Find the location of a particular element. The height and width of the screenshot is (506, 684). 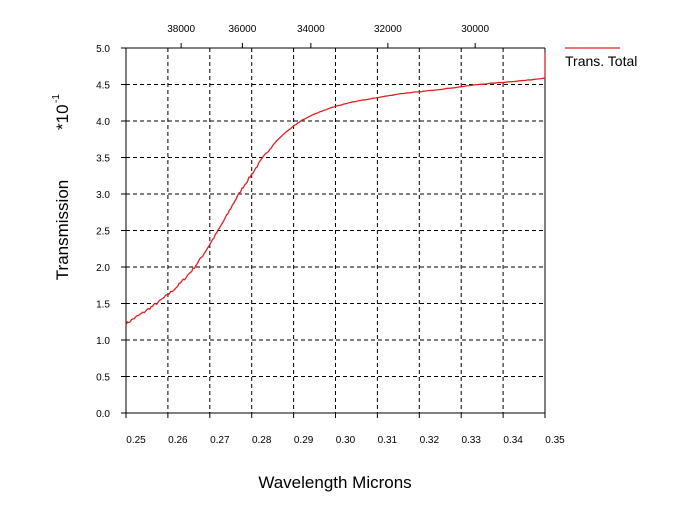

x-axis-title: Wavelength Microns is located at coordinates (334, 482).